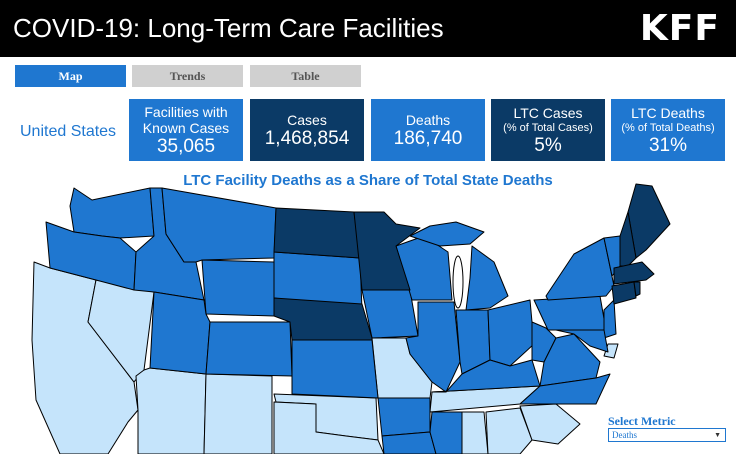 This screenshot has width=736, height=454. Describe the element at coordinates (679, 28) in the screenshot. I see `kff-logo: KFF` at that location.